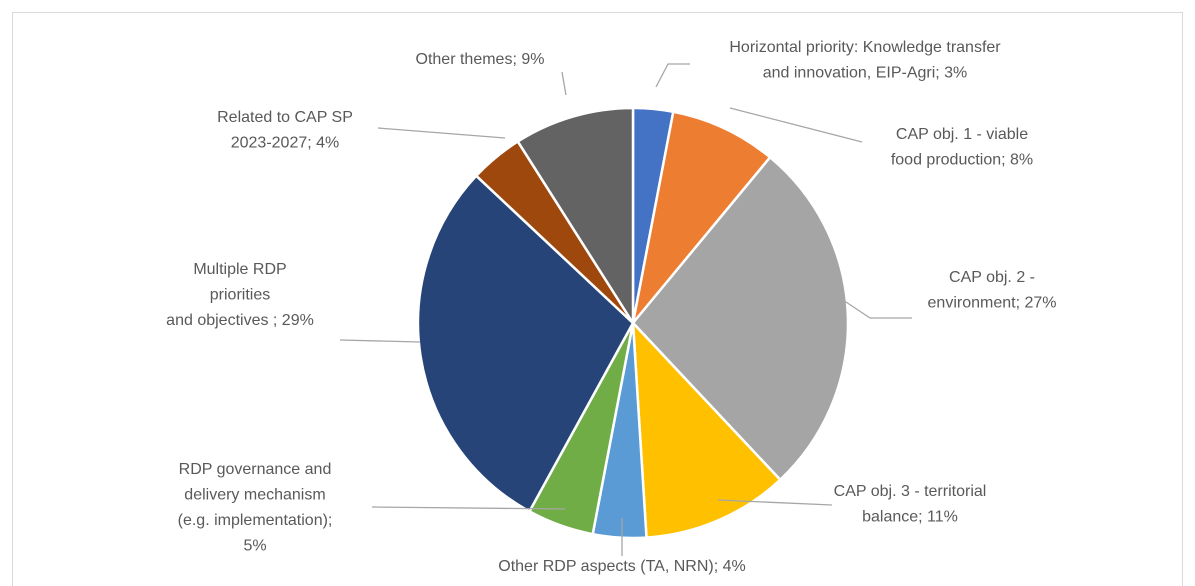 The height and width of the screenshot is (586, 1195). Describe the element at coordinates (254, 546) in the screenshot. I see `slice-label: 5%` at that location.